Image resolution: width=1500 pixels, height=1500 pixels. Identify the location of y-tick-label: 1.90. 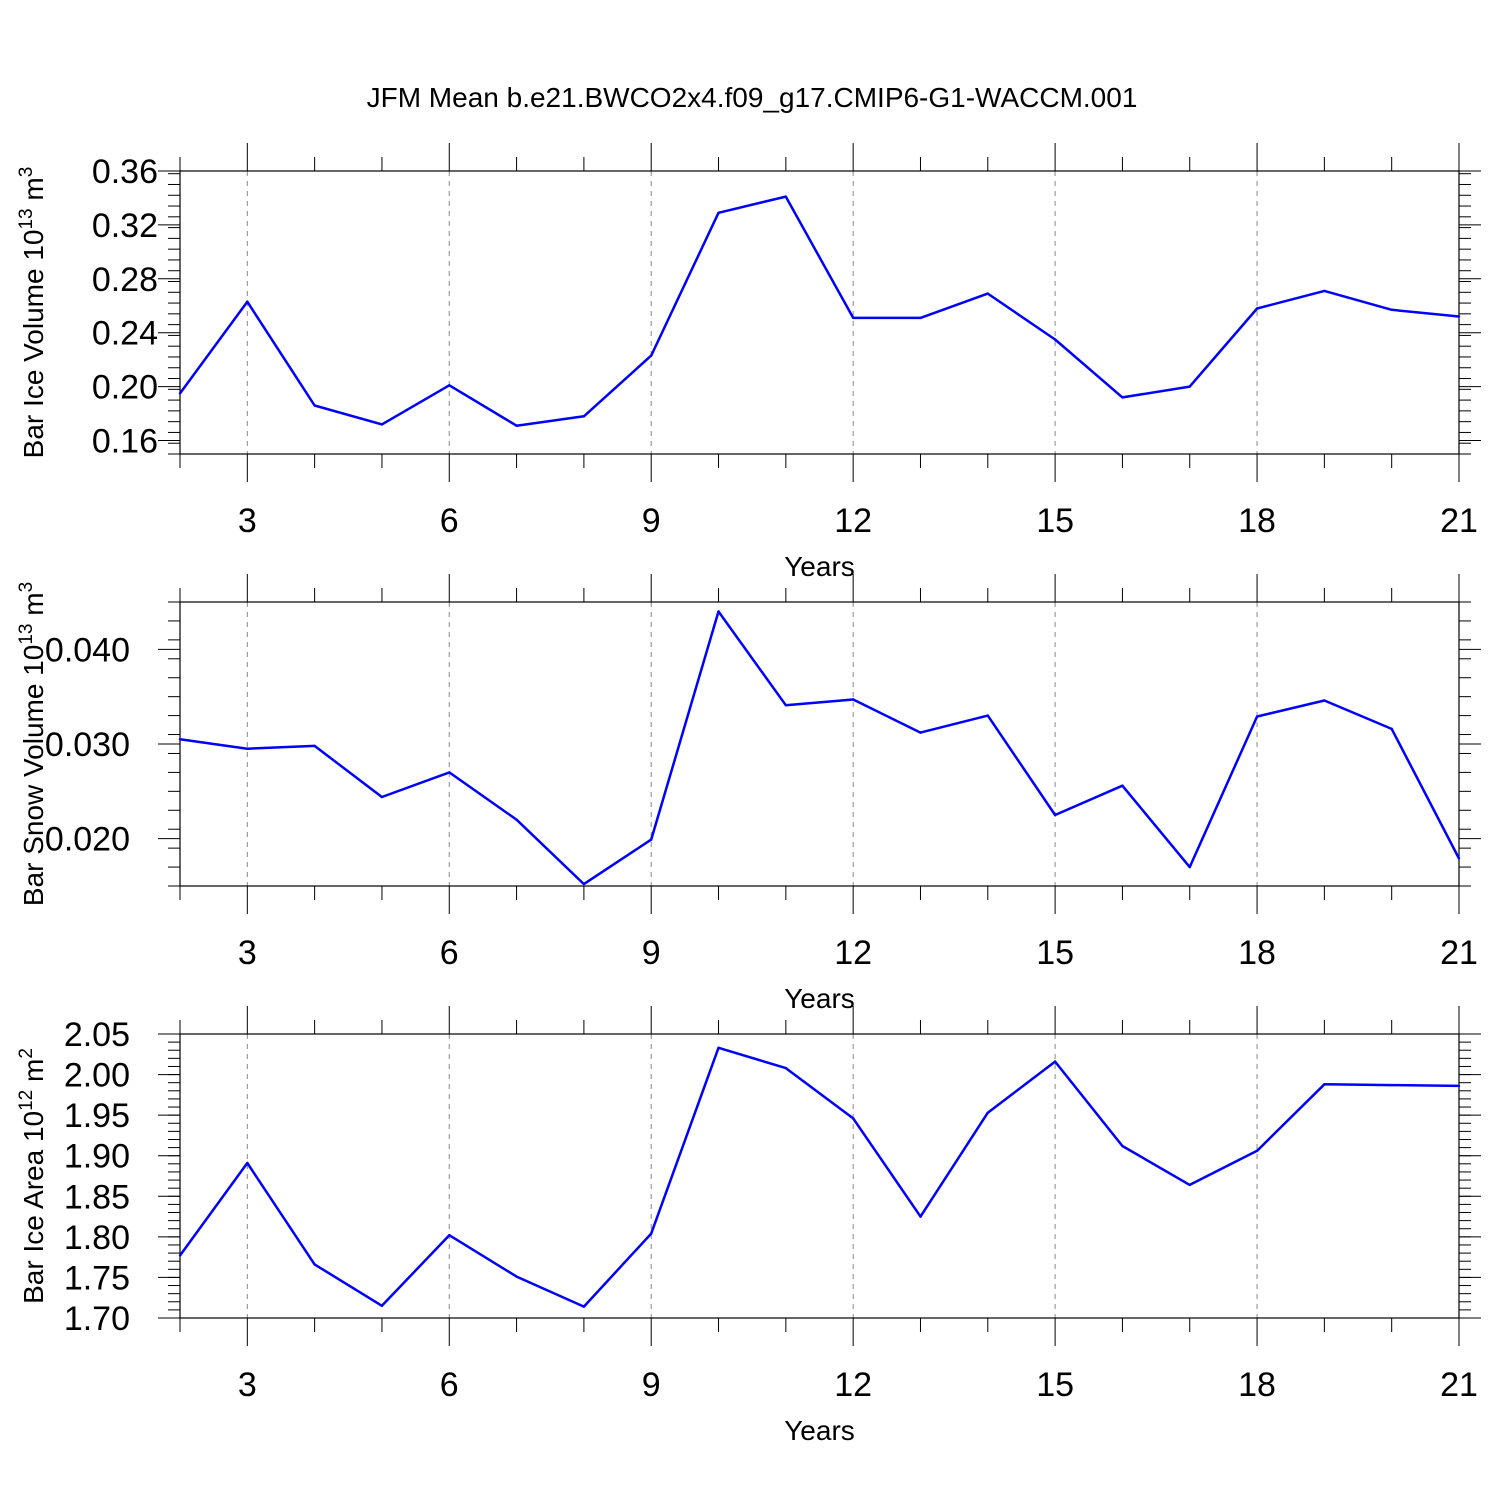
(97, 1157).